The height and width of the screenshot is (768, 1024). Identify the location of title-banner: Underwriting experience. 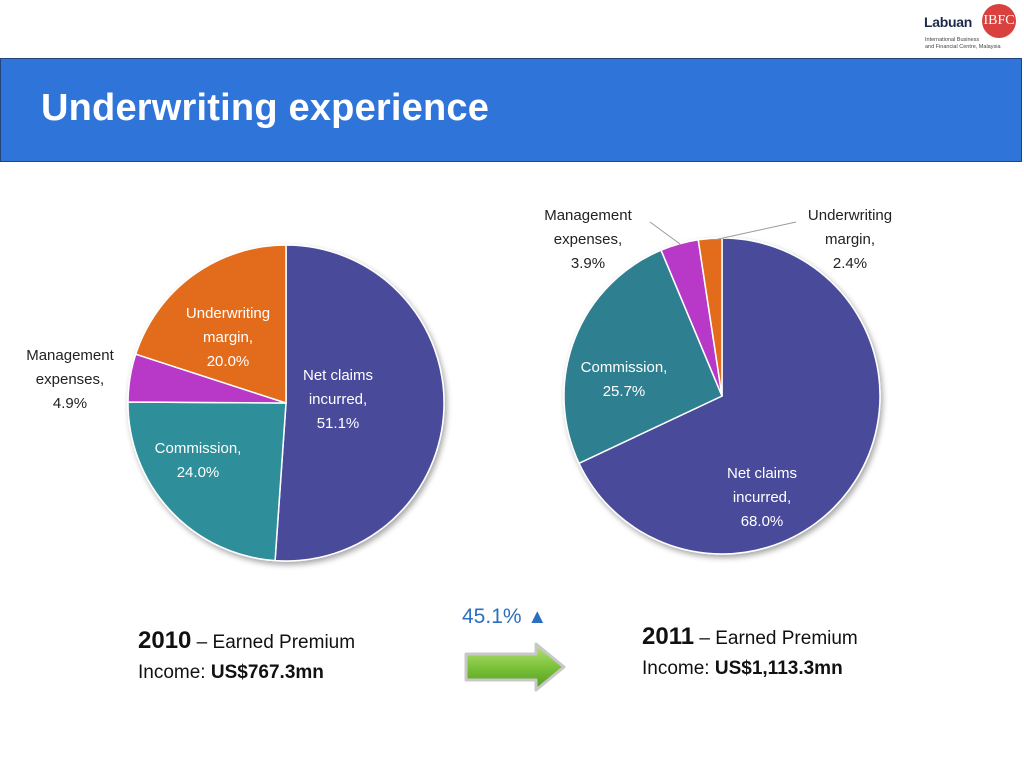
(511, 110).